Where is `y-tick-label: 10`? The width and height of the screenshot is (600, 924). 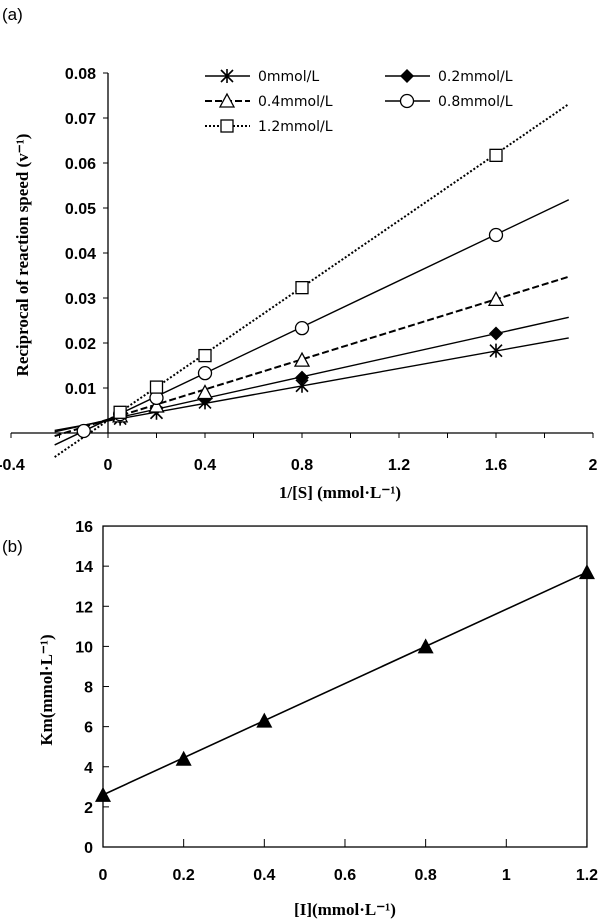
y-tick-label: 10 is located at coordinates (84, 647).